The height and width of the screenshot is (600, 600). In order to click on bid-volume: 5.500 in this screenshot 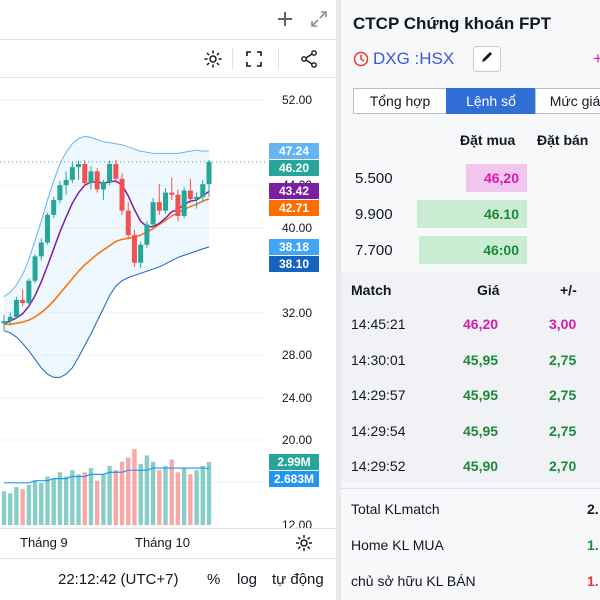, I will do `click(374, 178)`.